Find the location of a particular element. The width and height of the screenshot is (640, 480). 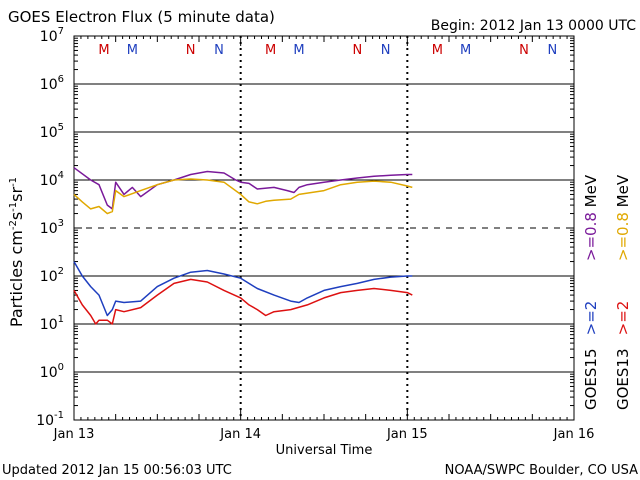

y-tick-label: 10⁻¹ is located at coordinates (50, 419).